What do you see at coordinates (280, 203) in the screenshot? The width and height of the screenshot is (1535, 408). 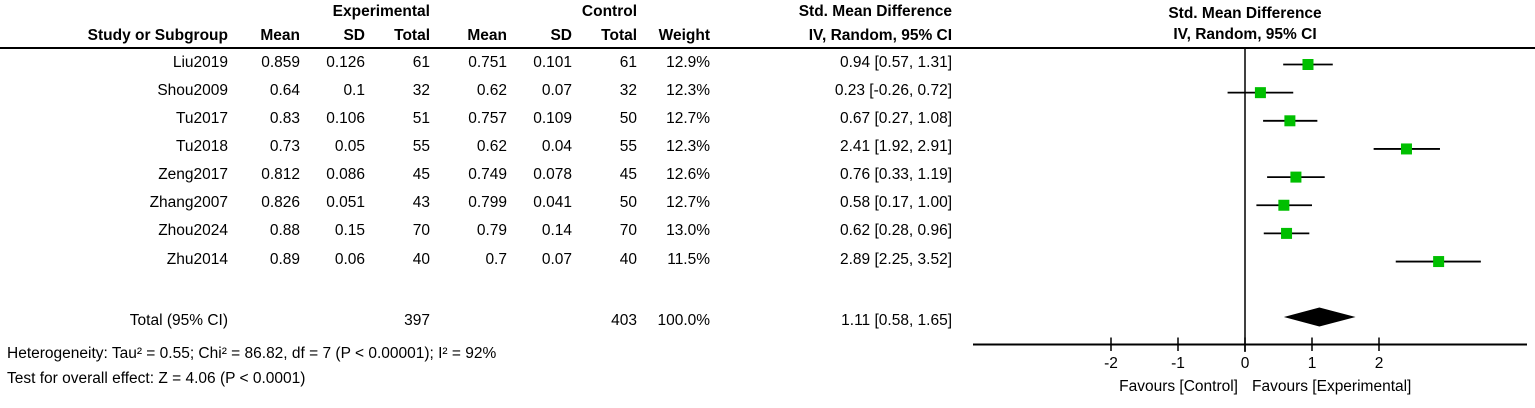 I see `exp-mean: 0.826` at bounding box center [280, 203].